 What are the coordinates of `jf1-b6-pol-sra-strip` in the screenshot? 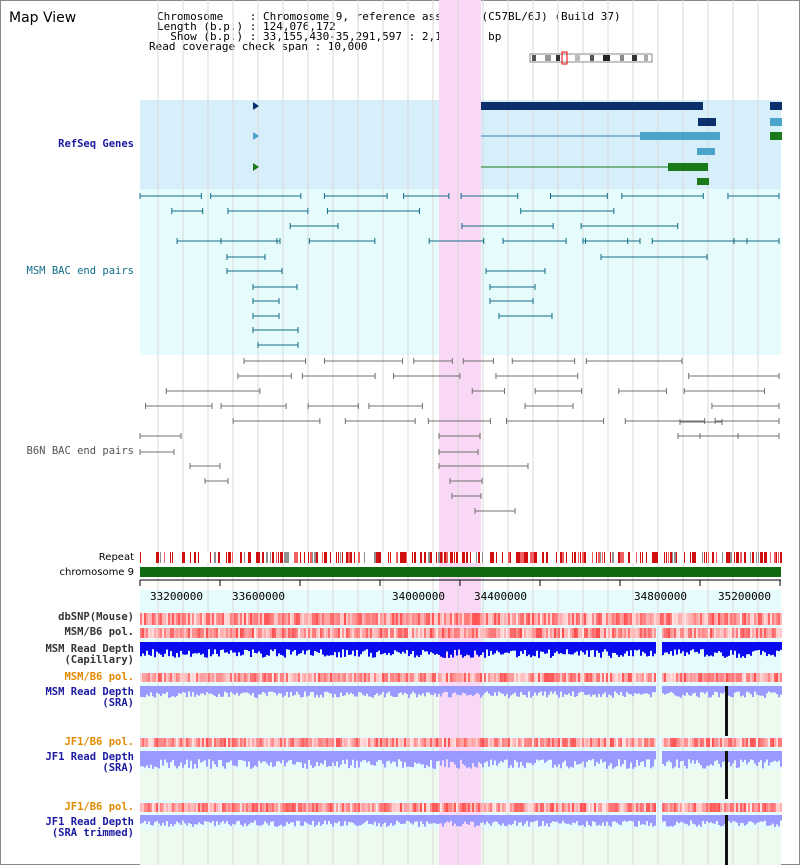 It's located at (461, 742).